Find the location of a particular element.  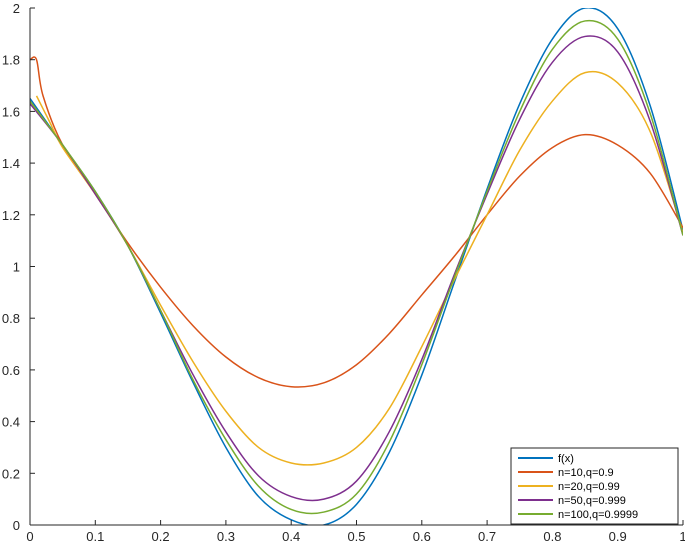

y-tick-label: 1 is located at coordinates (16, 267).